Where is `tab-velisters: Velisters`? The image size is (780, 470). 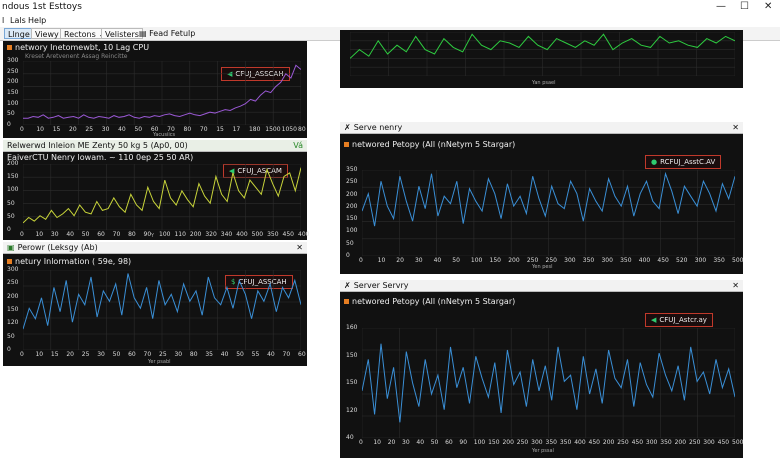 tab-velisters: Velisters is located at coordinates (122, 33).